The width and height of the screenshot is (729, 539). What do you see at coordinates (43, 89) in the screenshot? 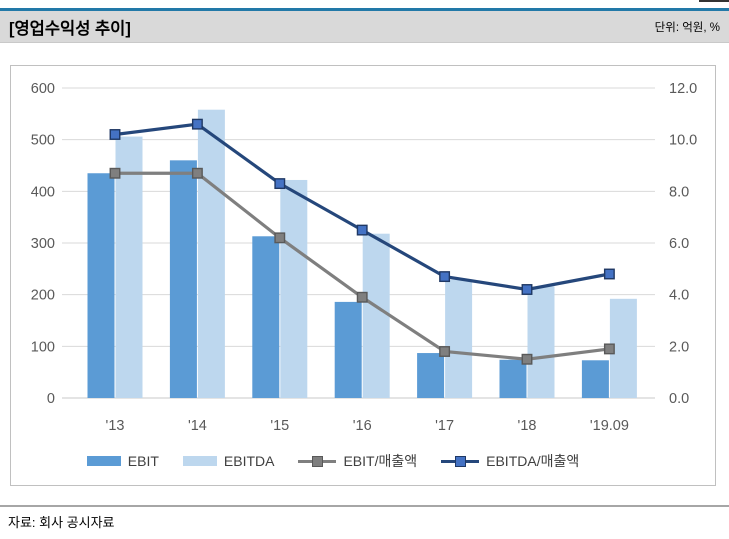
I see `left-axis-tick: 600` at bounding box center [43, 89].